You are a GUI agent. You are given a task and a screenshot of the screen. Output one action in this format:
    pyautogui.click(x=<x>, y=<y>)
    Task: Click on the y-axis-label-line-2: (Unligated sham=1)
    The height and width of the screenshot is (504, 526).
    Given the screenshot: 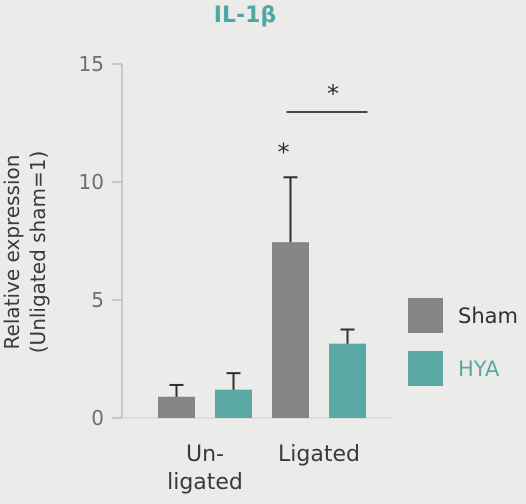 What is the action you would take?
    pyautogui.click(x=38, y=252)
    